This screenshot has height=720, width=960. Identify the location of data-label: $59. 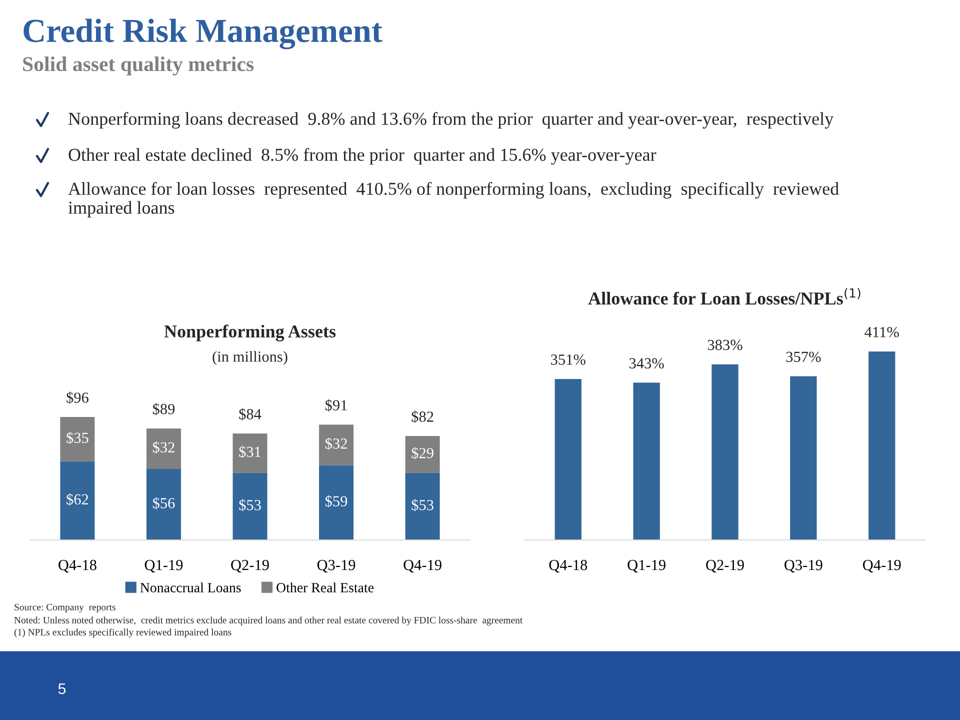
(336, 501).